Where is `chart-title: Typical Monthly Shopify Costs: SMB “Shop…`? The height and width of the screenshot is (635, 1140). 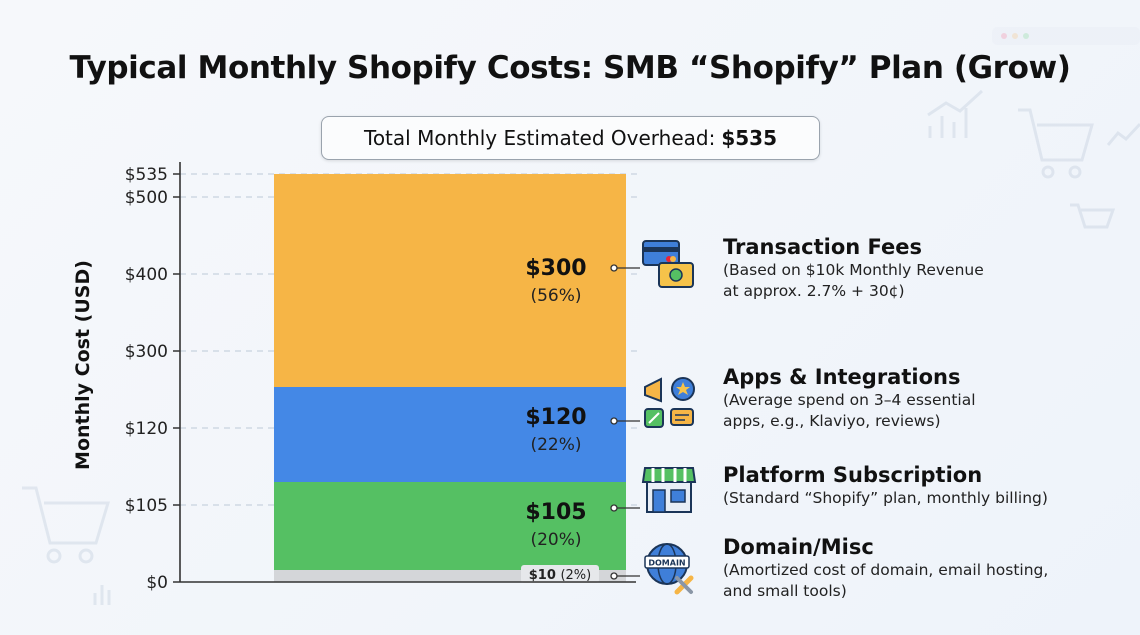
chart-title: Typical Monthly Shopify Costs: SMB “Shop… is located at coordinates (570, 68).